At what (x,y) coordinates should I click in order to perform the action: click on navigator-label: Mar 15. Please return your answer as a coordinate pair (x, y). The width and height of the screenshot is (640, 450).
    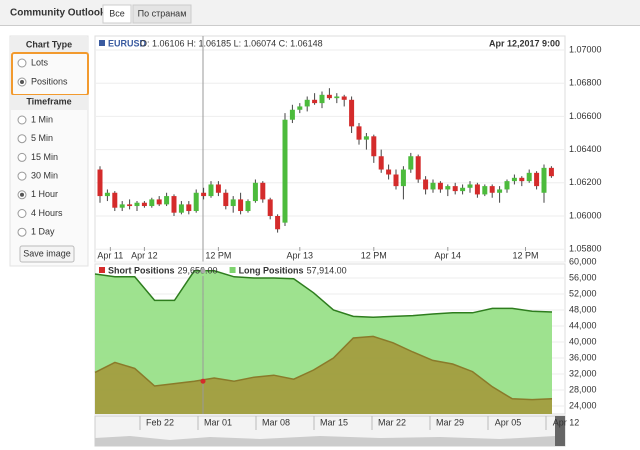
    Looking at the image, I should click on (334, 422).